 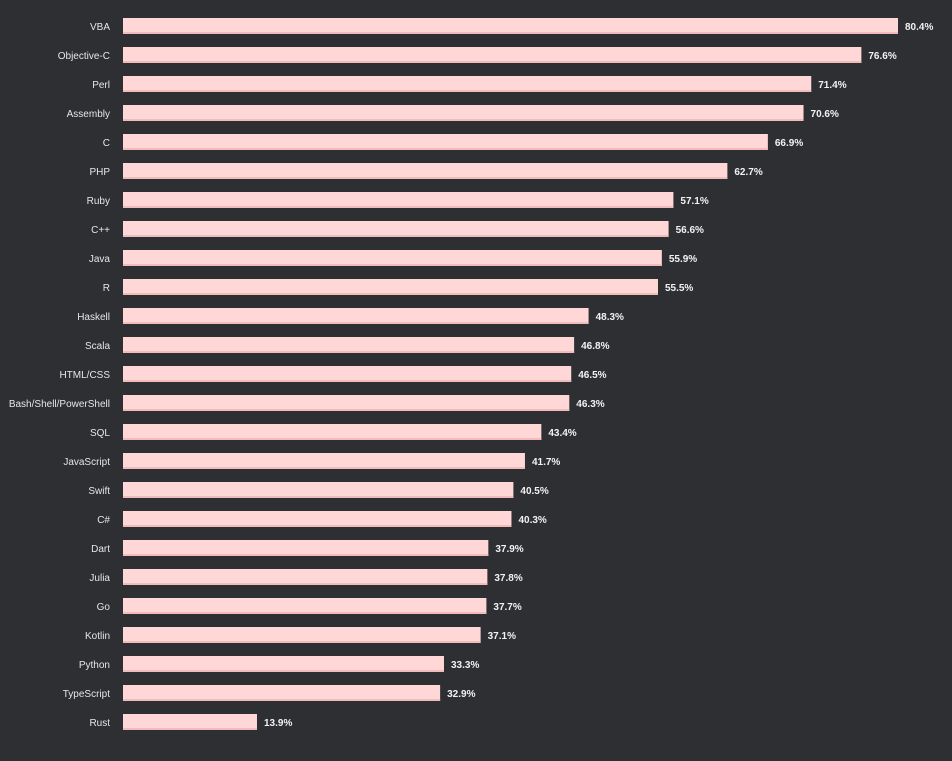 What do you see at coordinates (104, 607) in the screenshot?
I see `category-label-20: Go` at bounding box center [104, 607].